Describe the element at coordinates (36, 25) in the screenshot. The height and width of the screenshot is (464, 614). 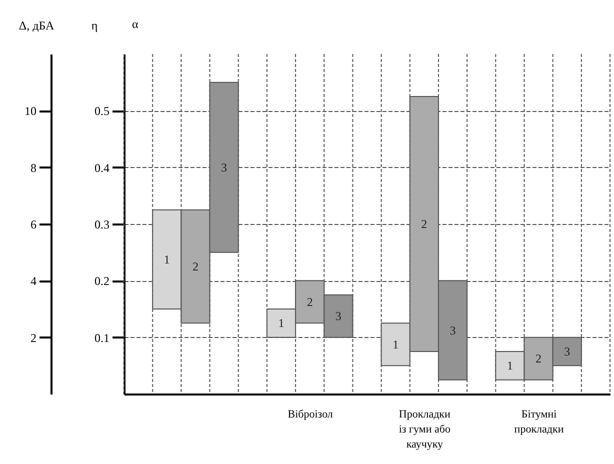
I see `y-axis-title: Δ, дБА` at that location.